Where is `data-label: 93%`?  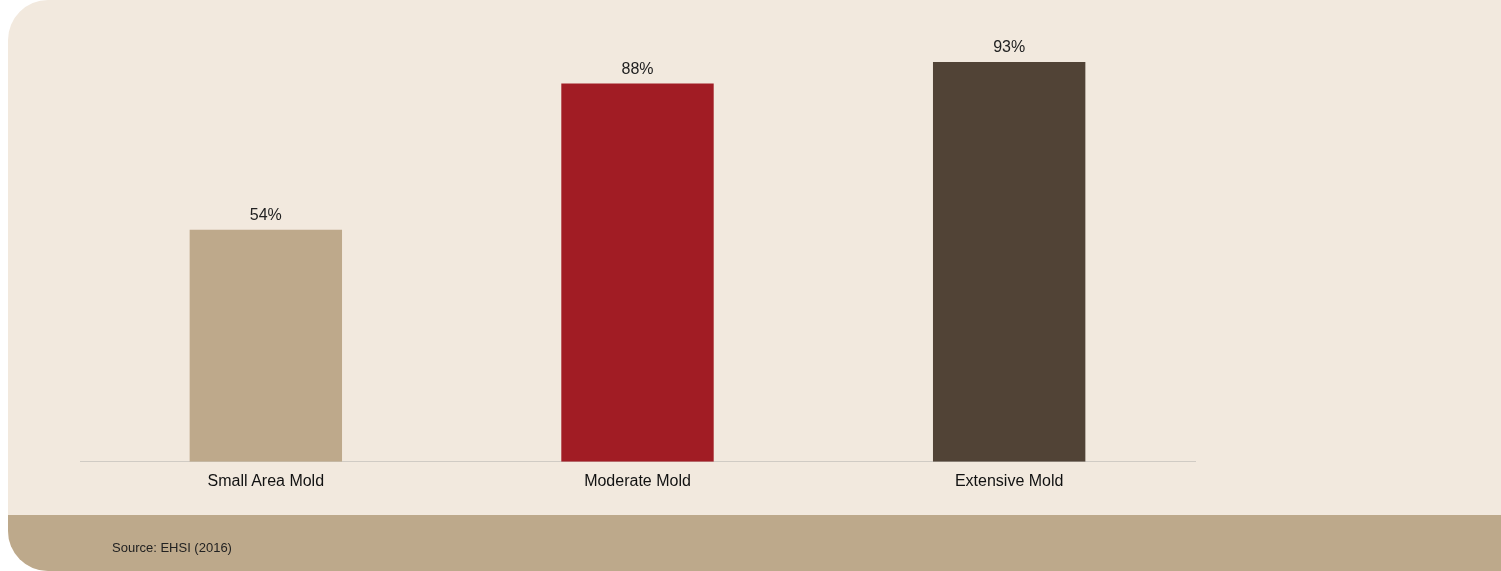 data-label: 93% is located at coordinates (1009, 47).